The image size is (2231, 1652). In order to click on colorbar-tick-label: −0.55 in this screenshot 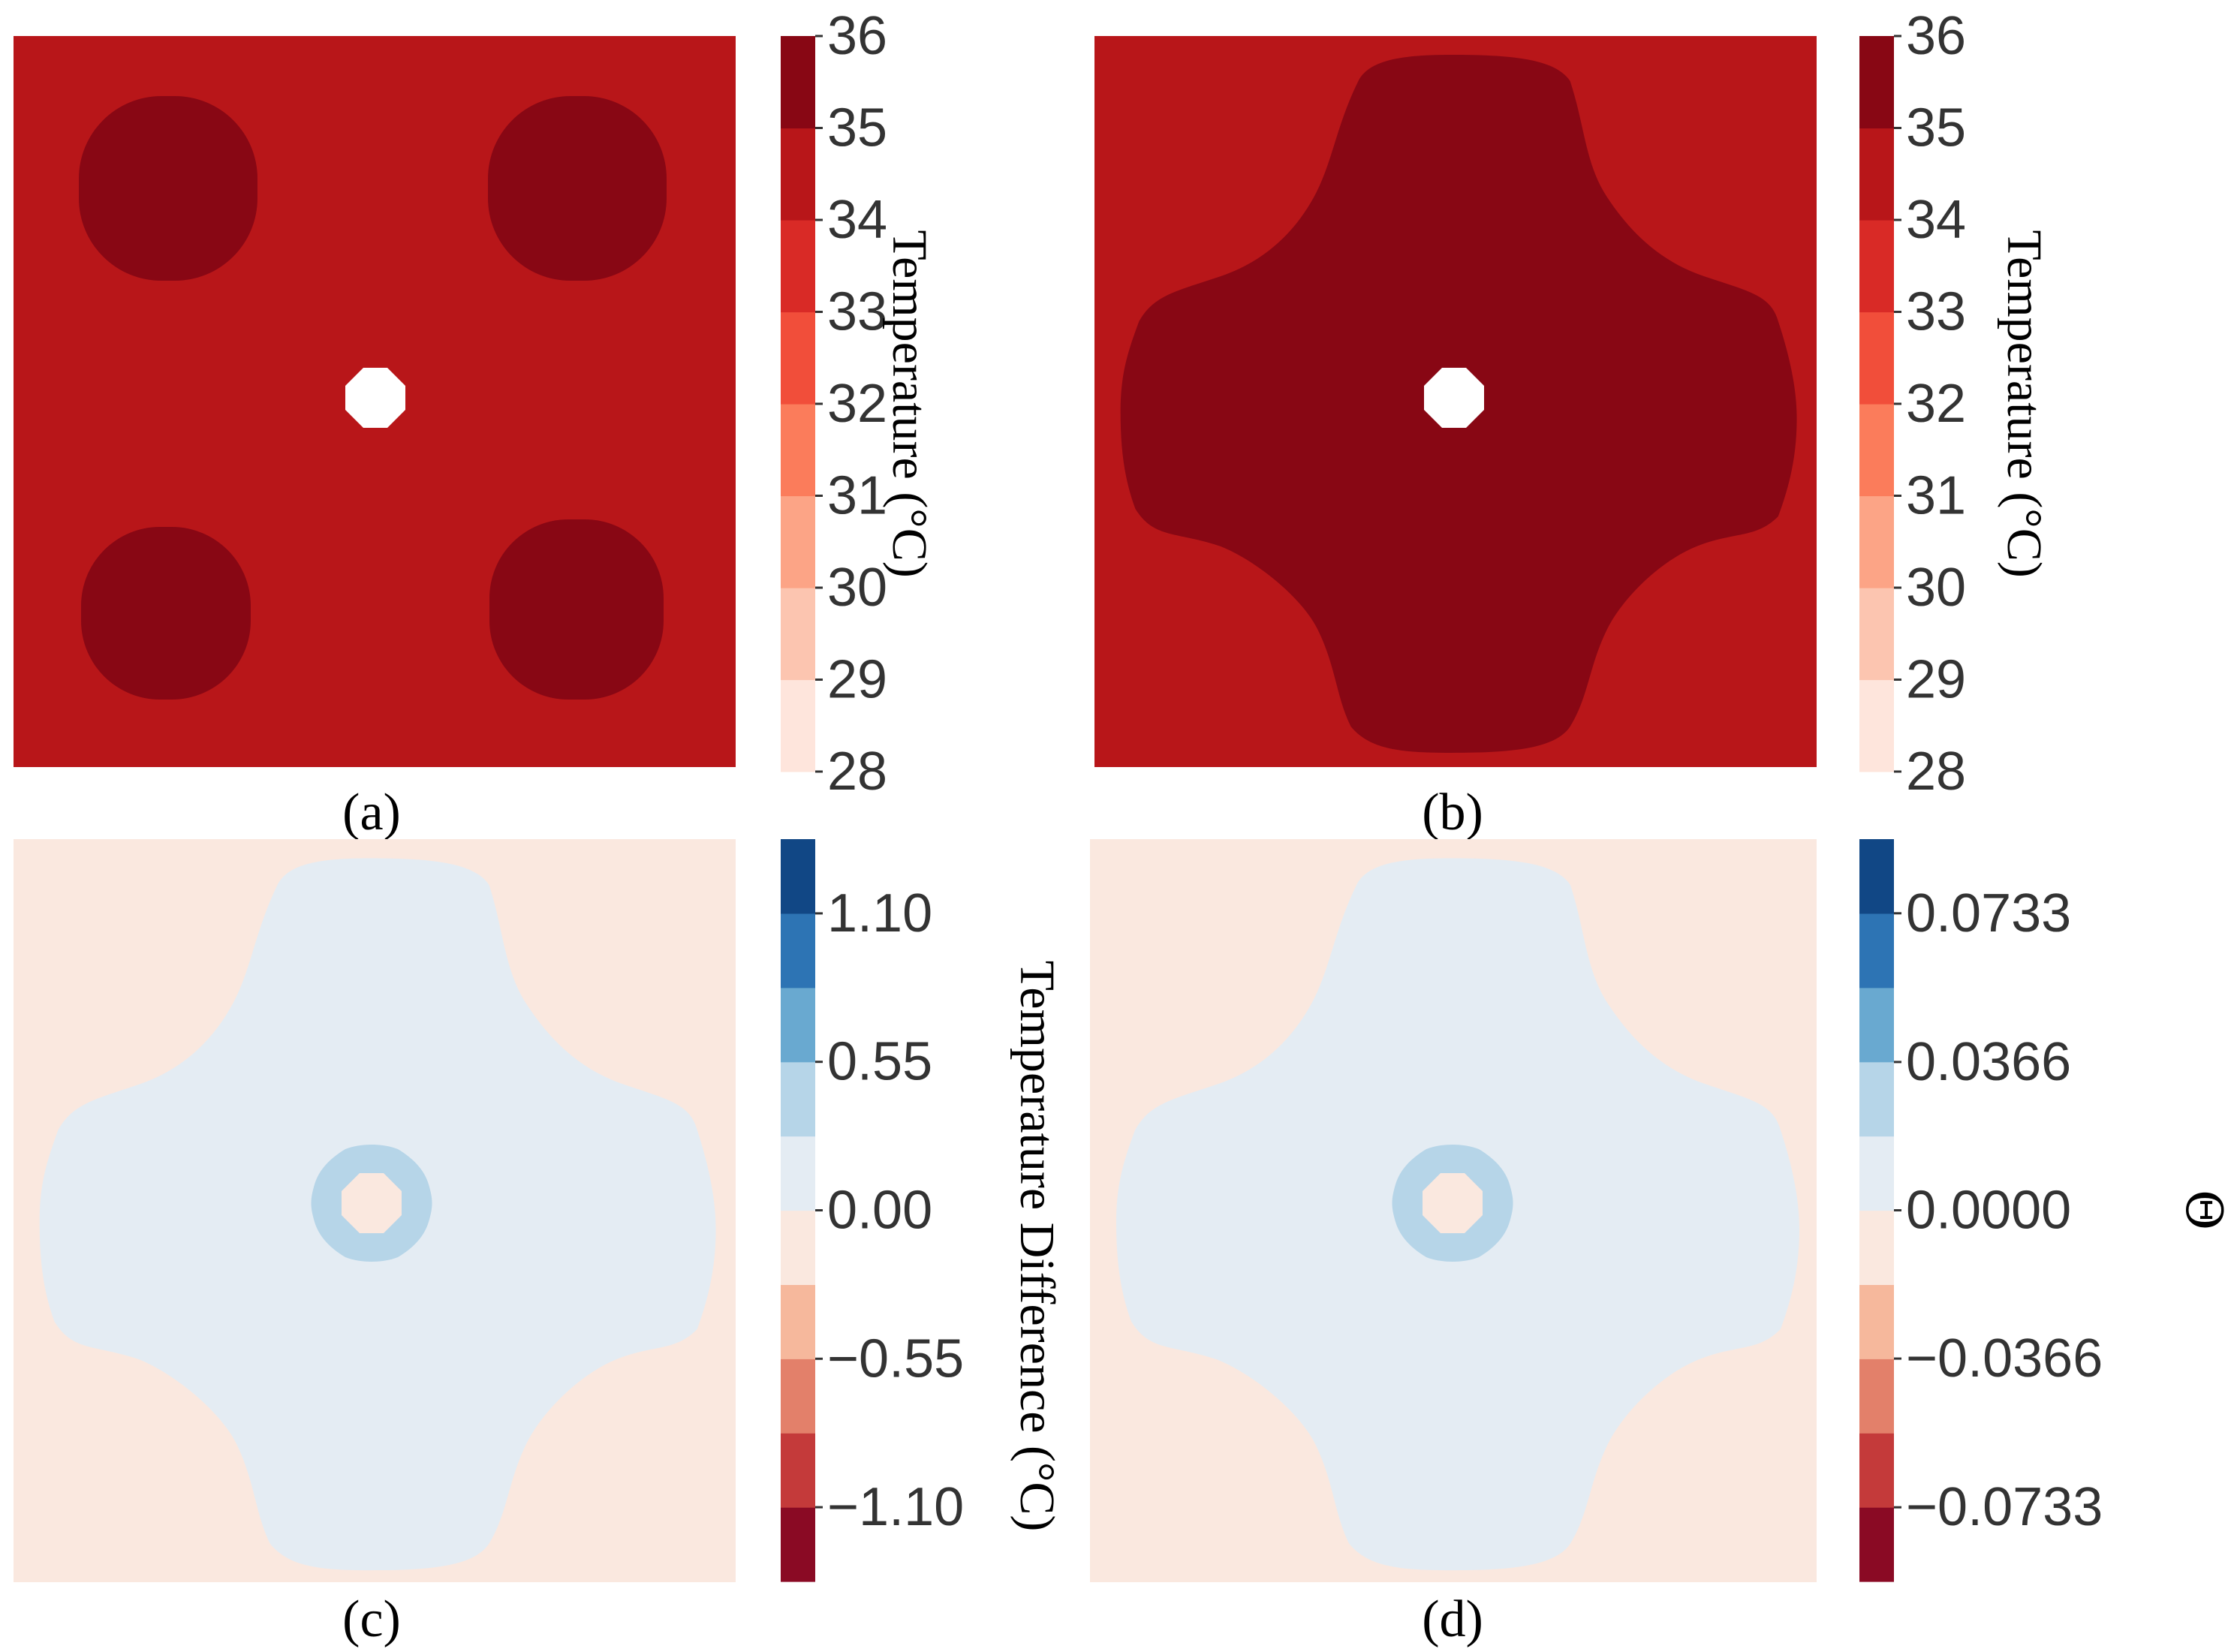, I will do `click(895, 1359)`.